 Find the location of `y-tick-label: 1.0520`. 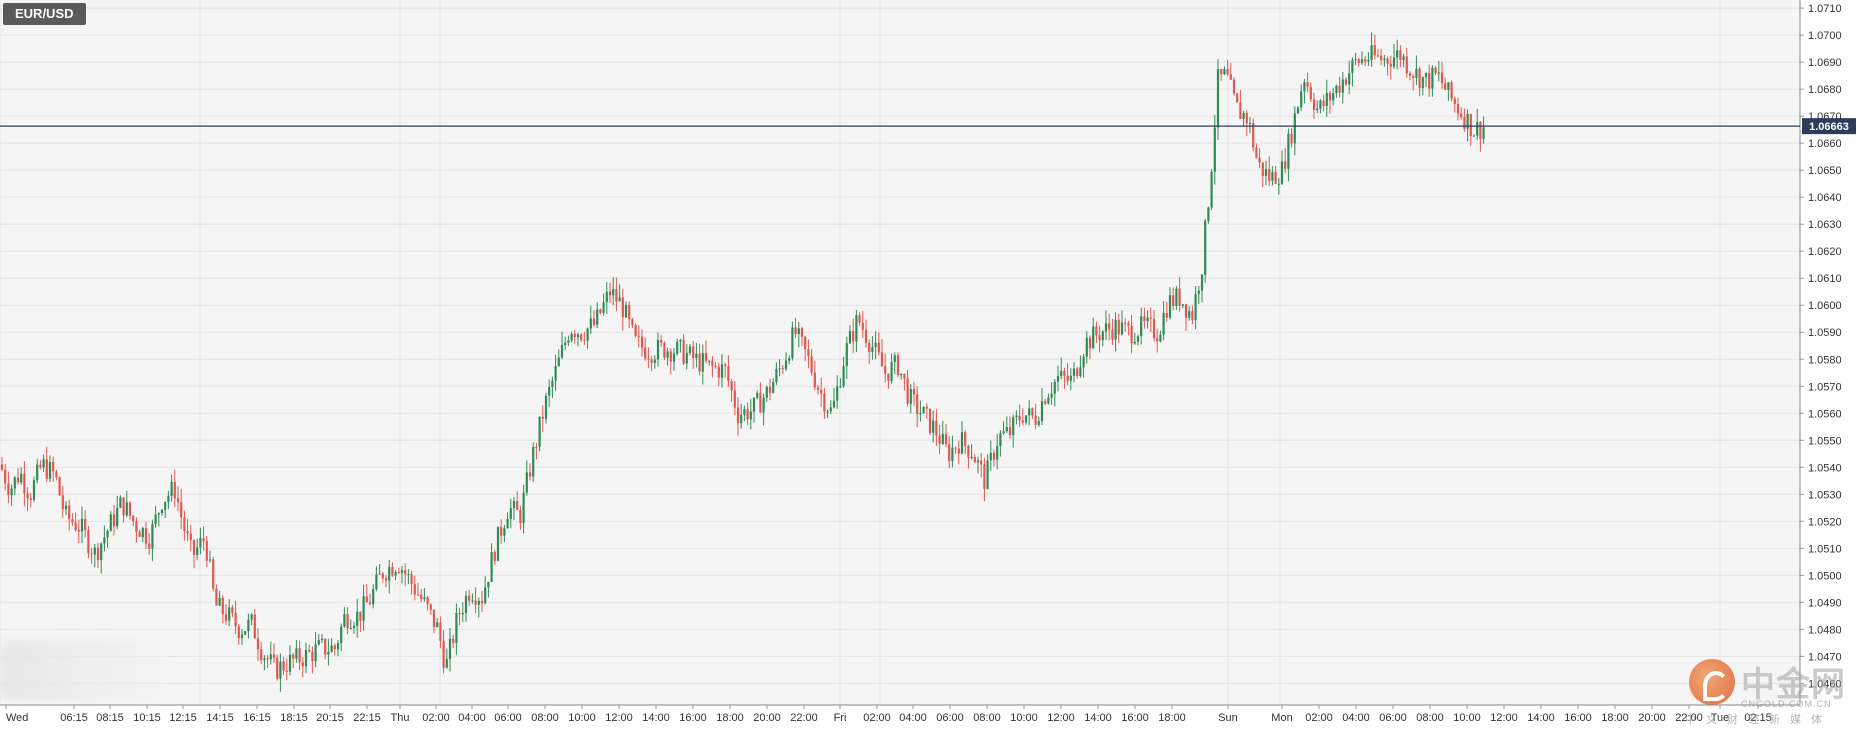

y-tick-label: 1.0520 is located at coordinates (1825, 522).